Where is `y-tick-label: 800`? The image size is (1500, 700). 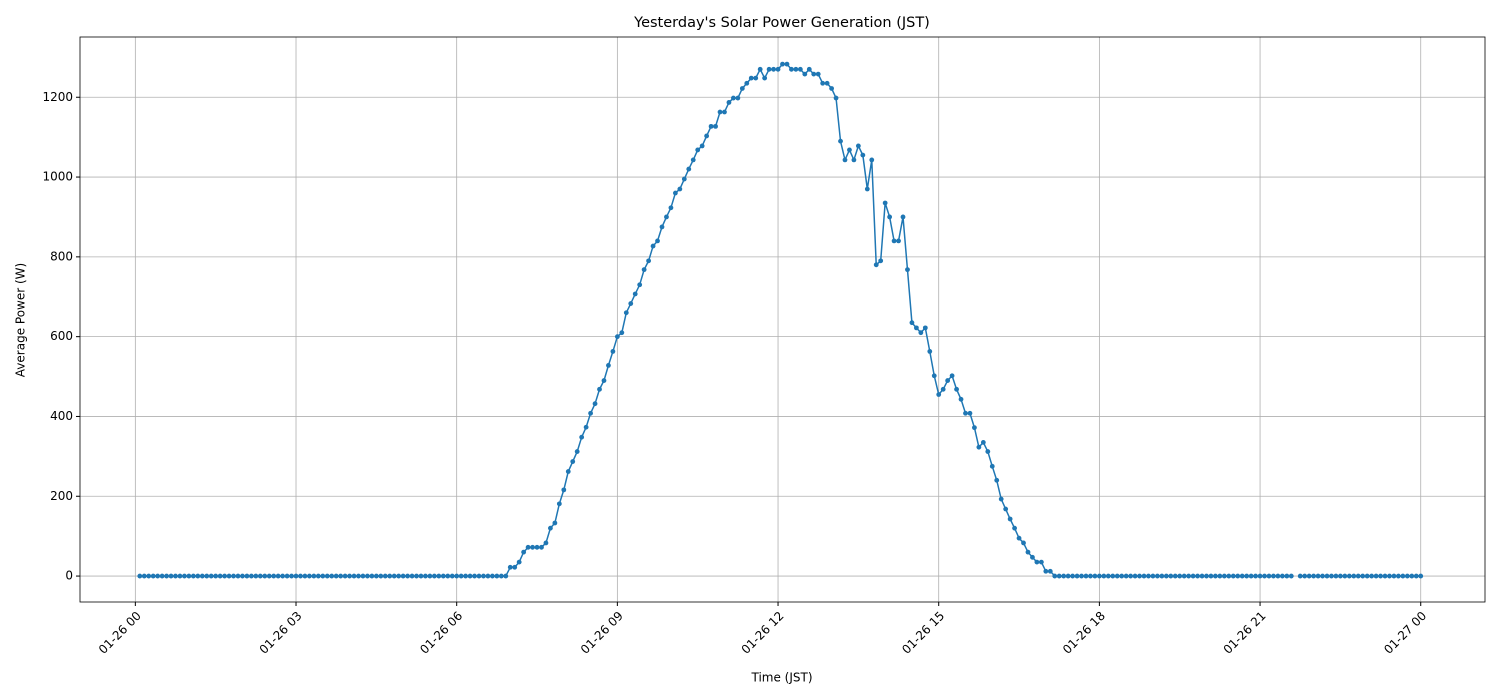
y-tick-label: 800 is located at coordinates (61, 256).